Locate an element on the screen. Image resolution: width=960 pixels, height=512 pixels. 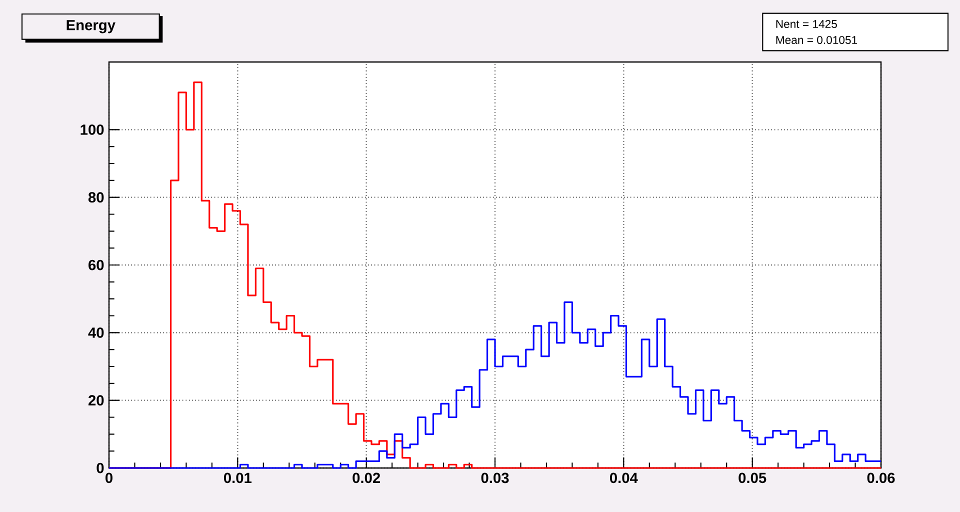
x-tick-label: 0.04 is located at coordinates (624, 478).